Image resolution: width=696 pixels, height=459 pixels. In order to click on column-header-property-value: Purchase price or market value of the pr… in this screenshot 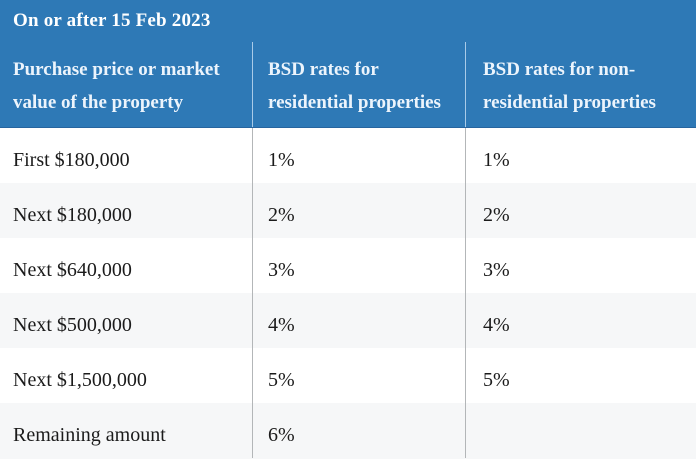, I will do `click(116, 86)`.